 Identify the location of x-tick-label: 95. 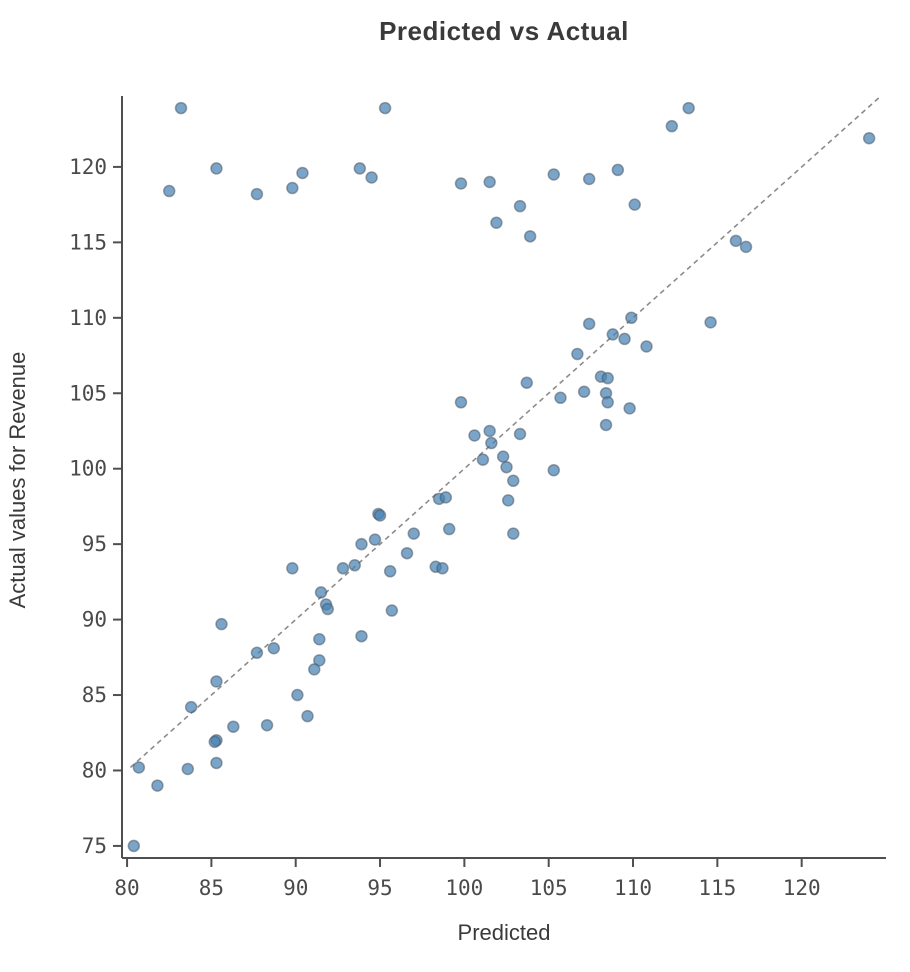
(379, 888).